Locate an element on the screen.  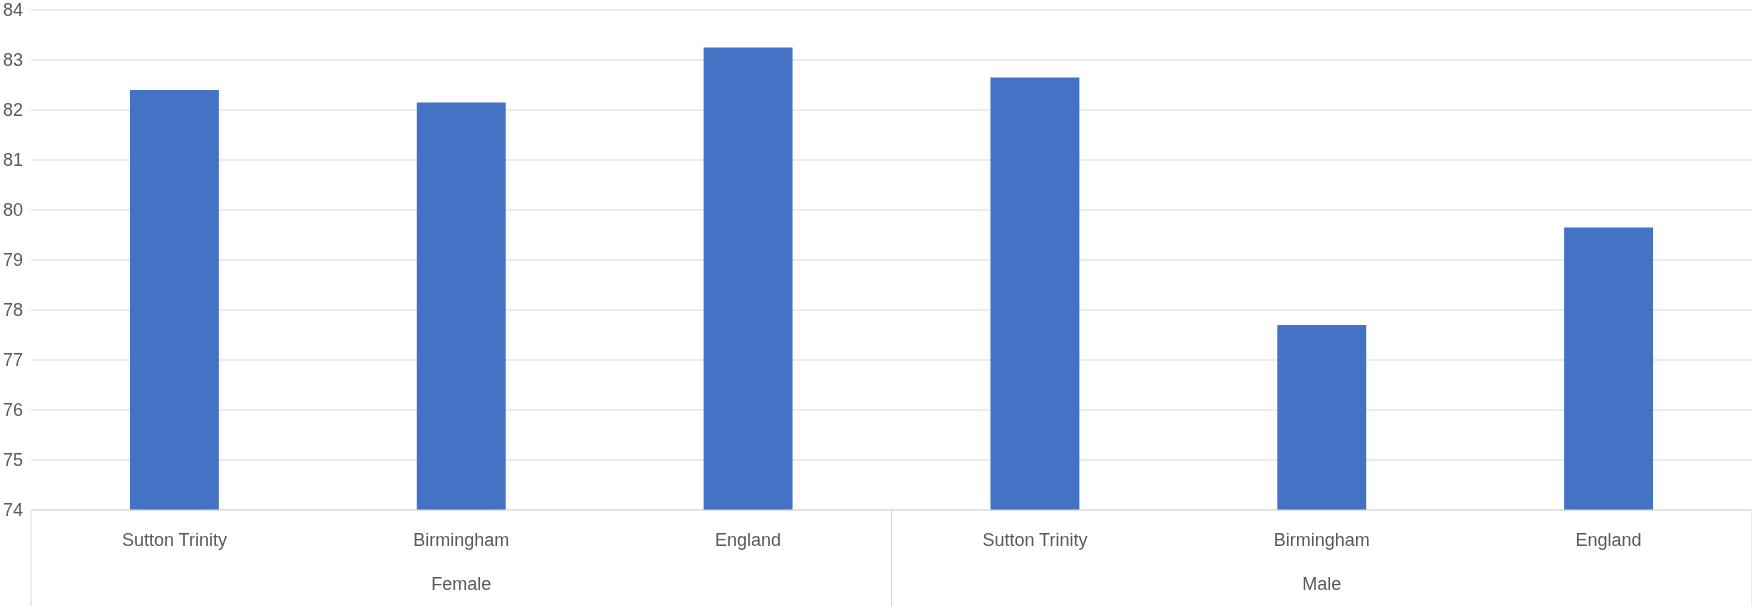
y-tick-label: 76 is located at coordinates (12, 410).